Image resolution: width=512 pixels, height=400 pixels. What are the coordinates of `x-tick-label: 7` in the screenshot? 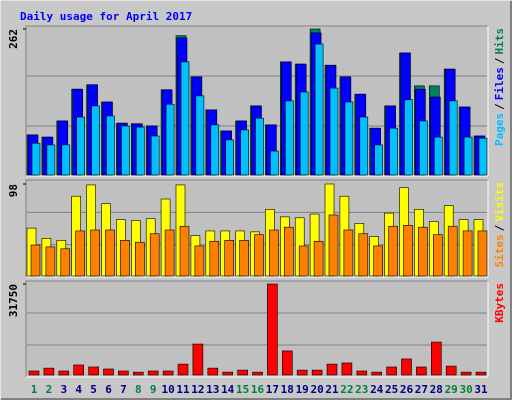 It's located at (123, 389).